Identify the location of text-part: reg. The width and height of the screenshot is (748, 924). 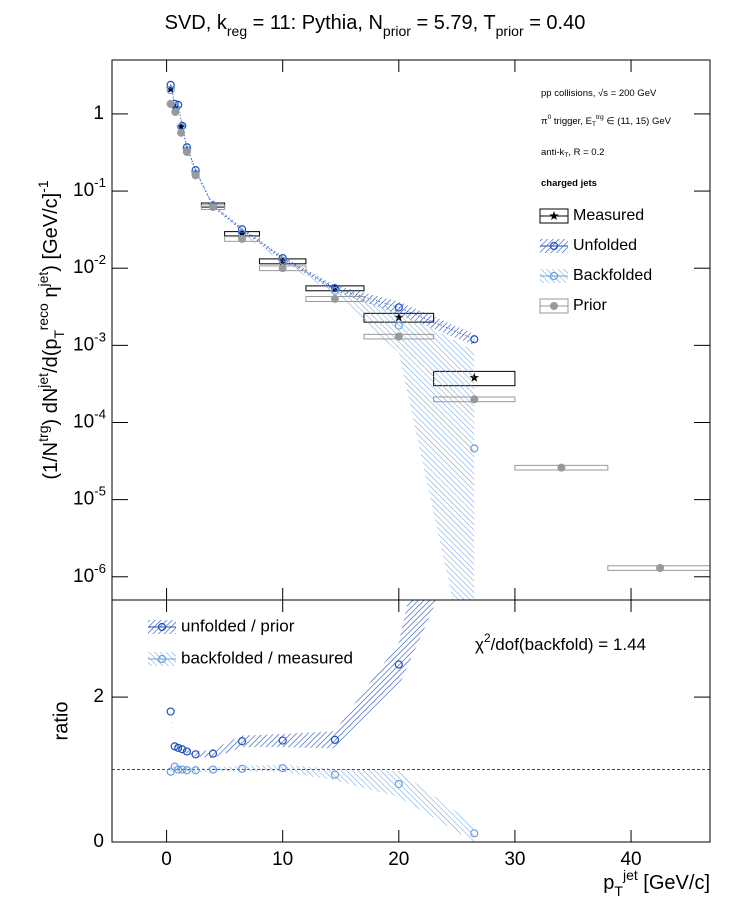
(237, 31).